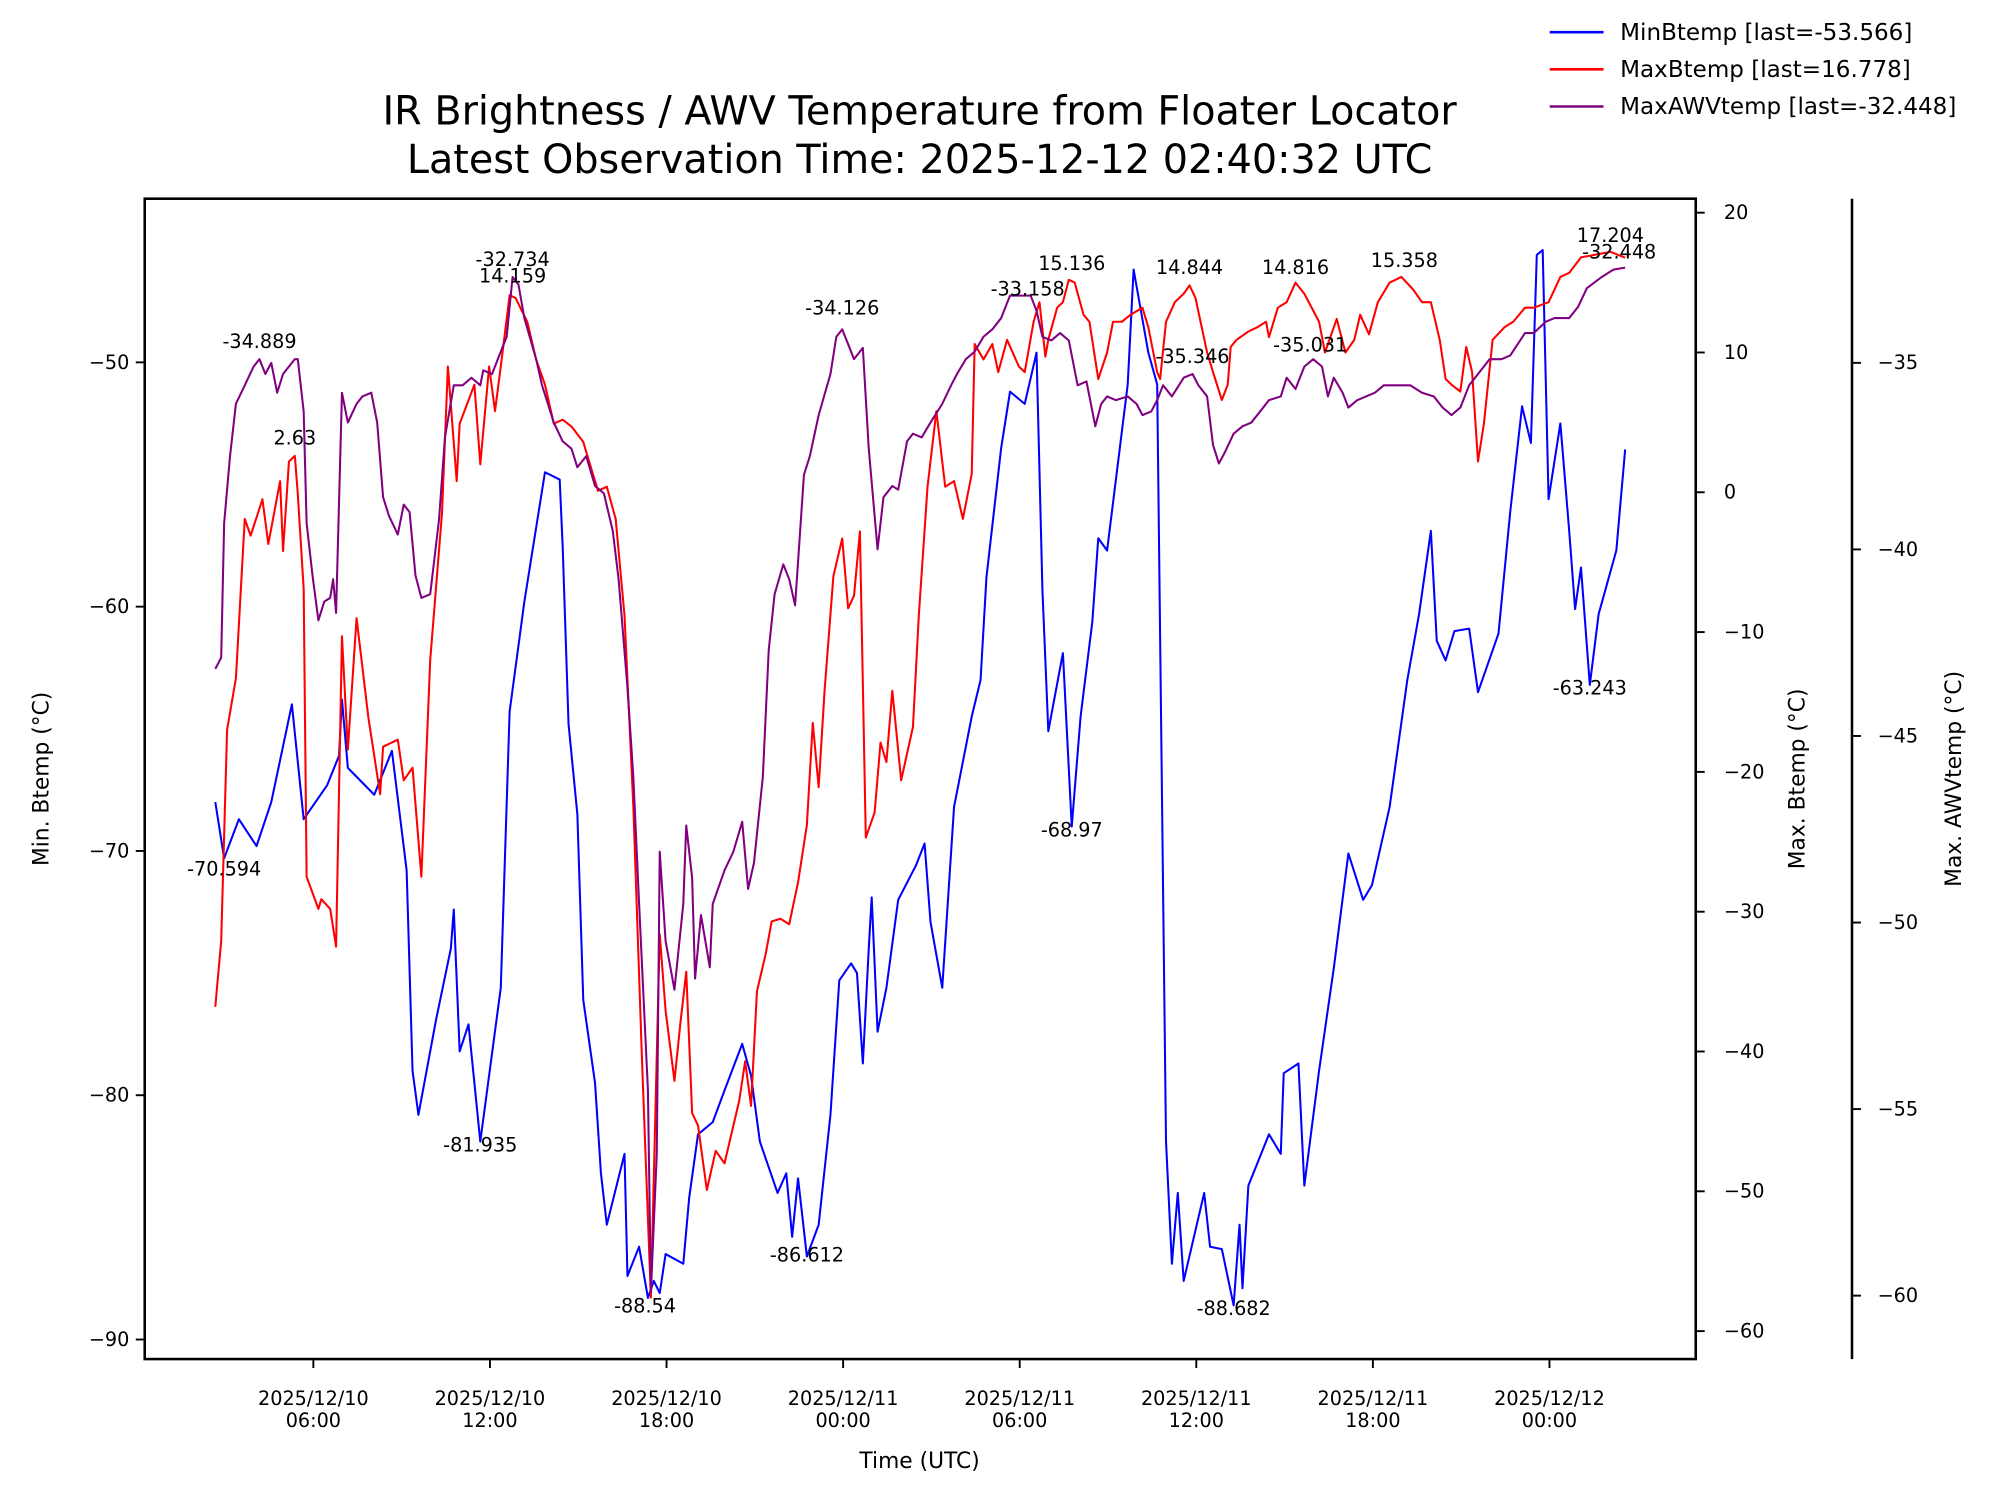 The image size is (1998, 1495). I want to click on y-tick-label-awv: −45, so click(1898, 735).